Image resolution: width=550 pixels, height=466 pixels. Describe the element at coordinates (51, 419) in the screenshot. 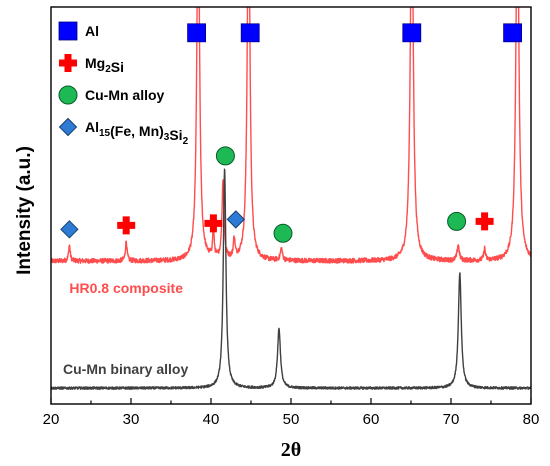

I see `x-tick-label: 20` at that location.